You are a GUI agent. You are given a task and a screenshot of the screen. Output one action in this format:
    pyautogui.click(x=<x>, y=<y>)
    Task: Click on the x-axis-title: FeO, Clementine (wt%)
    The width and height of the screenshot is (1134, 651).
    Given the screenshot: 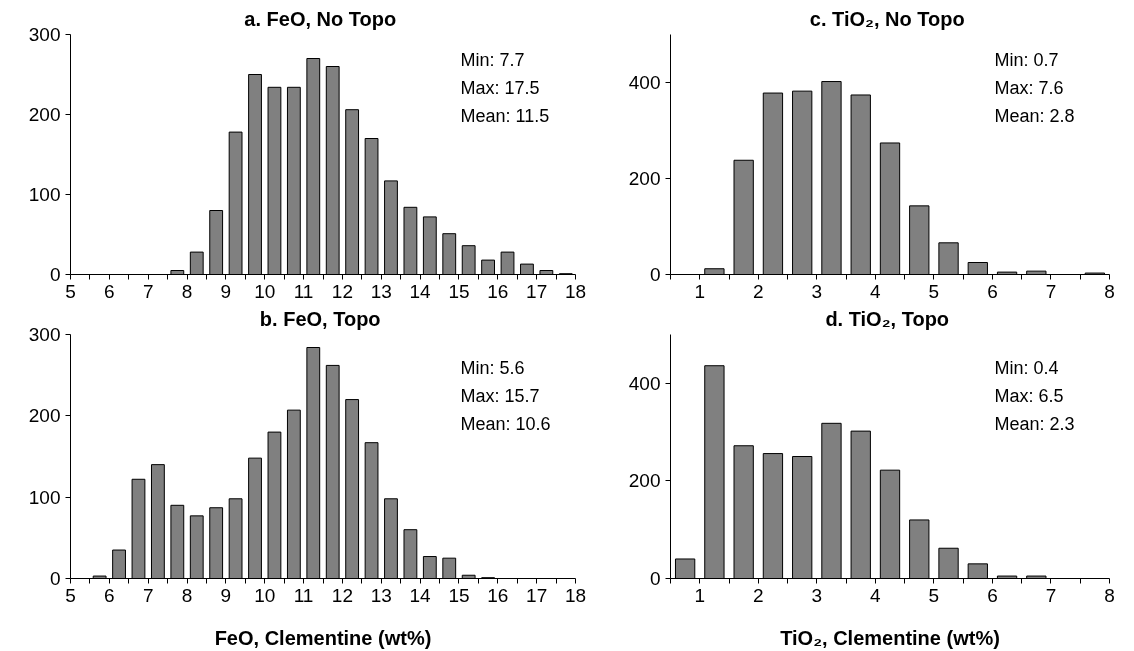 What is the action you would take?
    pyautogui.click(x=323, y=637)
    